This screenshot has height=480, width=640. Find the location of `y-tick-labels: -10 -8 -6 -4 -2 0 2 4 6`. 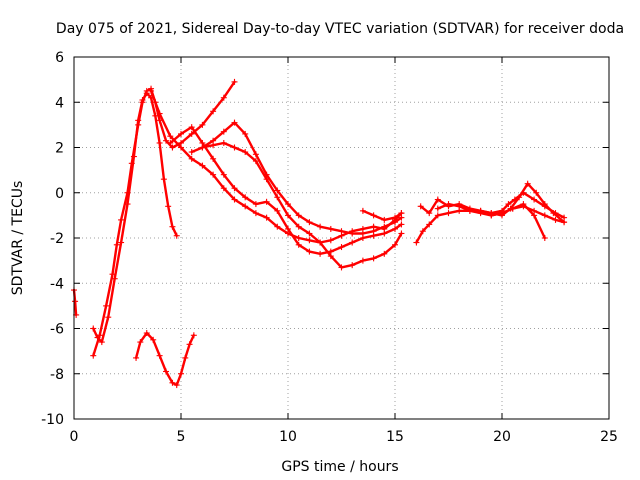

y-tick-labels: -10 -8 -6 -4 -2 0 2 4 6 is located at coordinates (52, 239).